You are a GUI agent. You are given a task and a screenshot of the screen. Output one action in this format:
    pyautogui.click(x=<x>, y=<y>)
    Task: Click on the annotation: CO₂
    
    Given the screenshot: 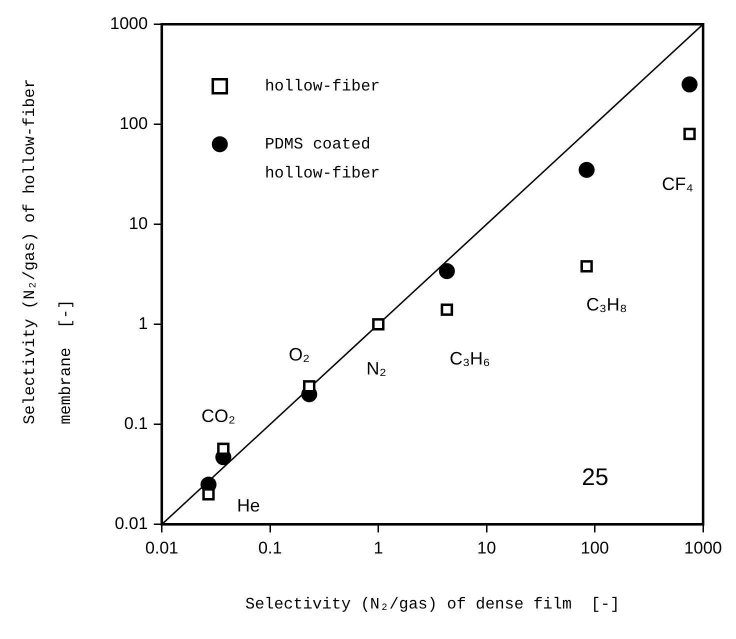 What is the action you would take?
    pyautogui.click(x=218, y=416)
    